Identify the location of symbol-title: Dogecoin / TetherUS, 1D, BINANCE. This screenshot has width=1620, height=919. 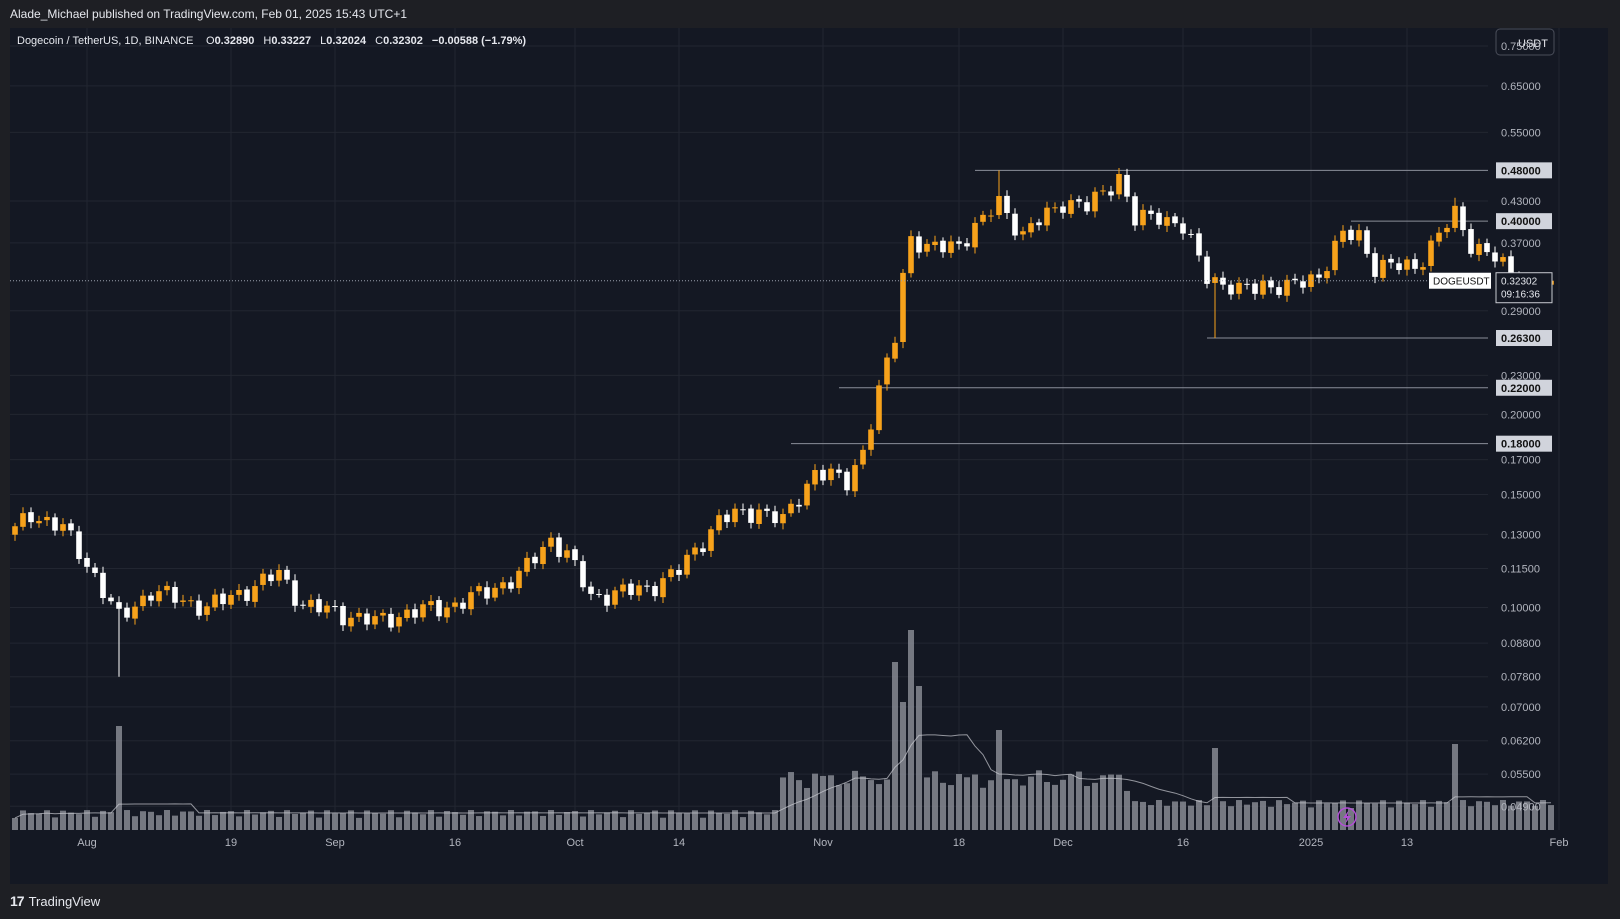
(105, 41).